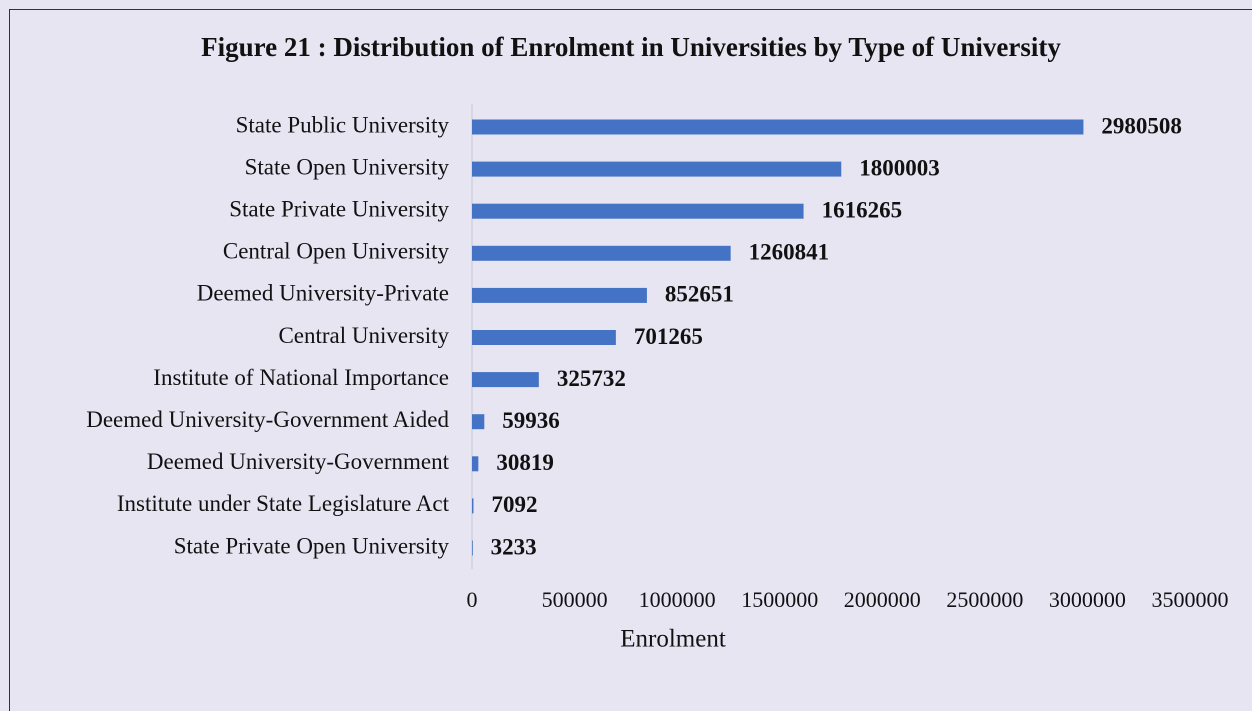 The height and width of the screenshot is (711, 1252). Describe the element at coordinates (298, 461) in the screenshot. I see `y-tick-label: Deemed University-Government` at that location.